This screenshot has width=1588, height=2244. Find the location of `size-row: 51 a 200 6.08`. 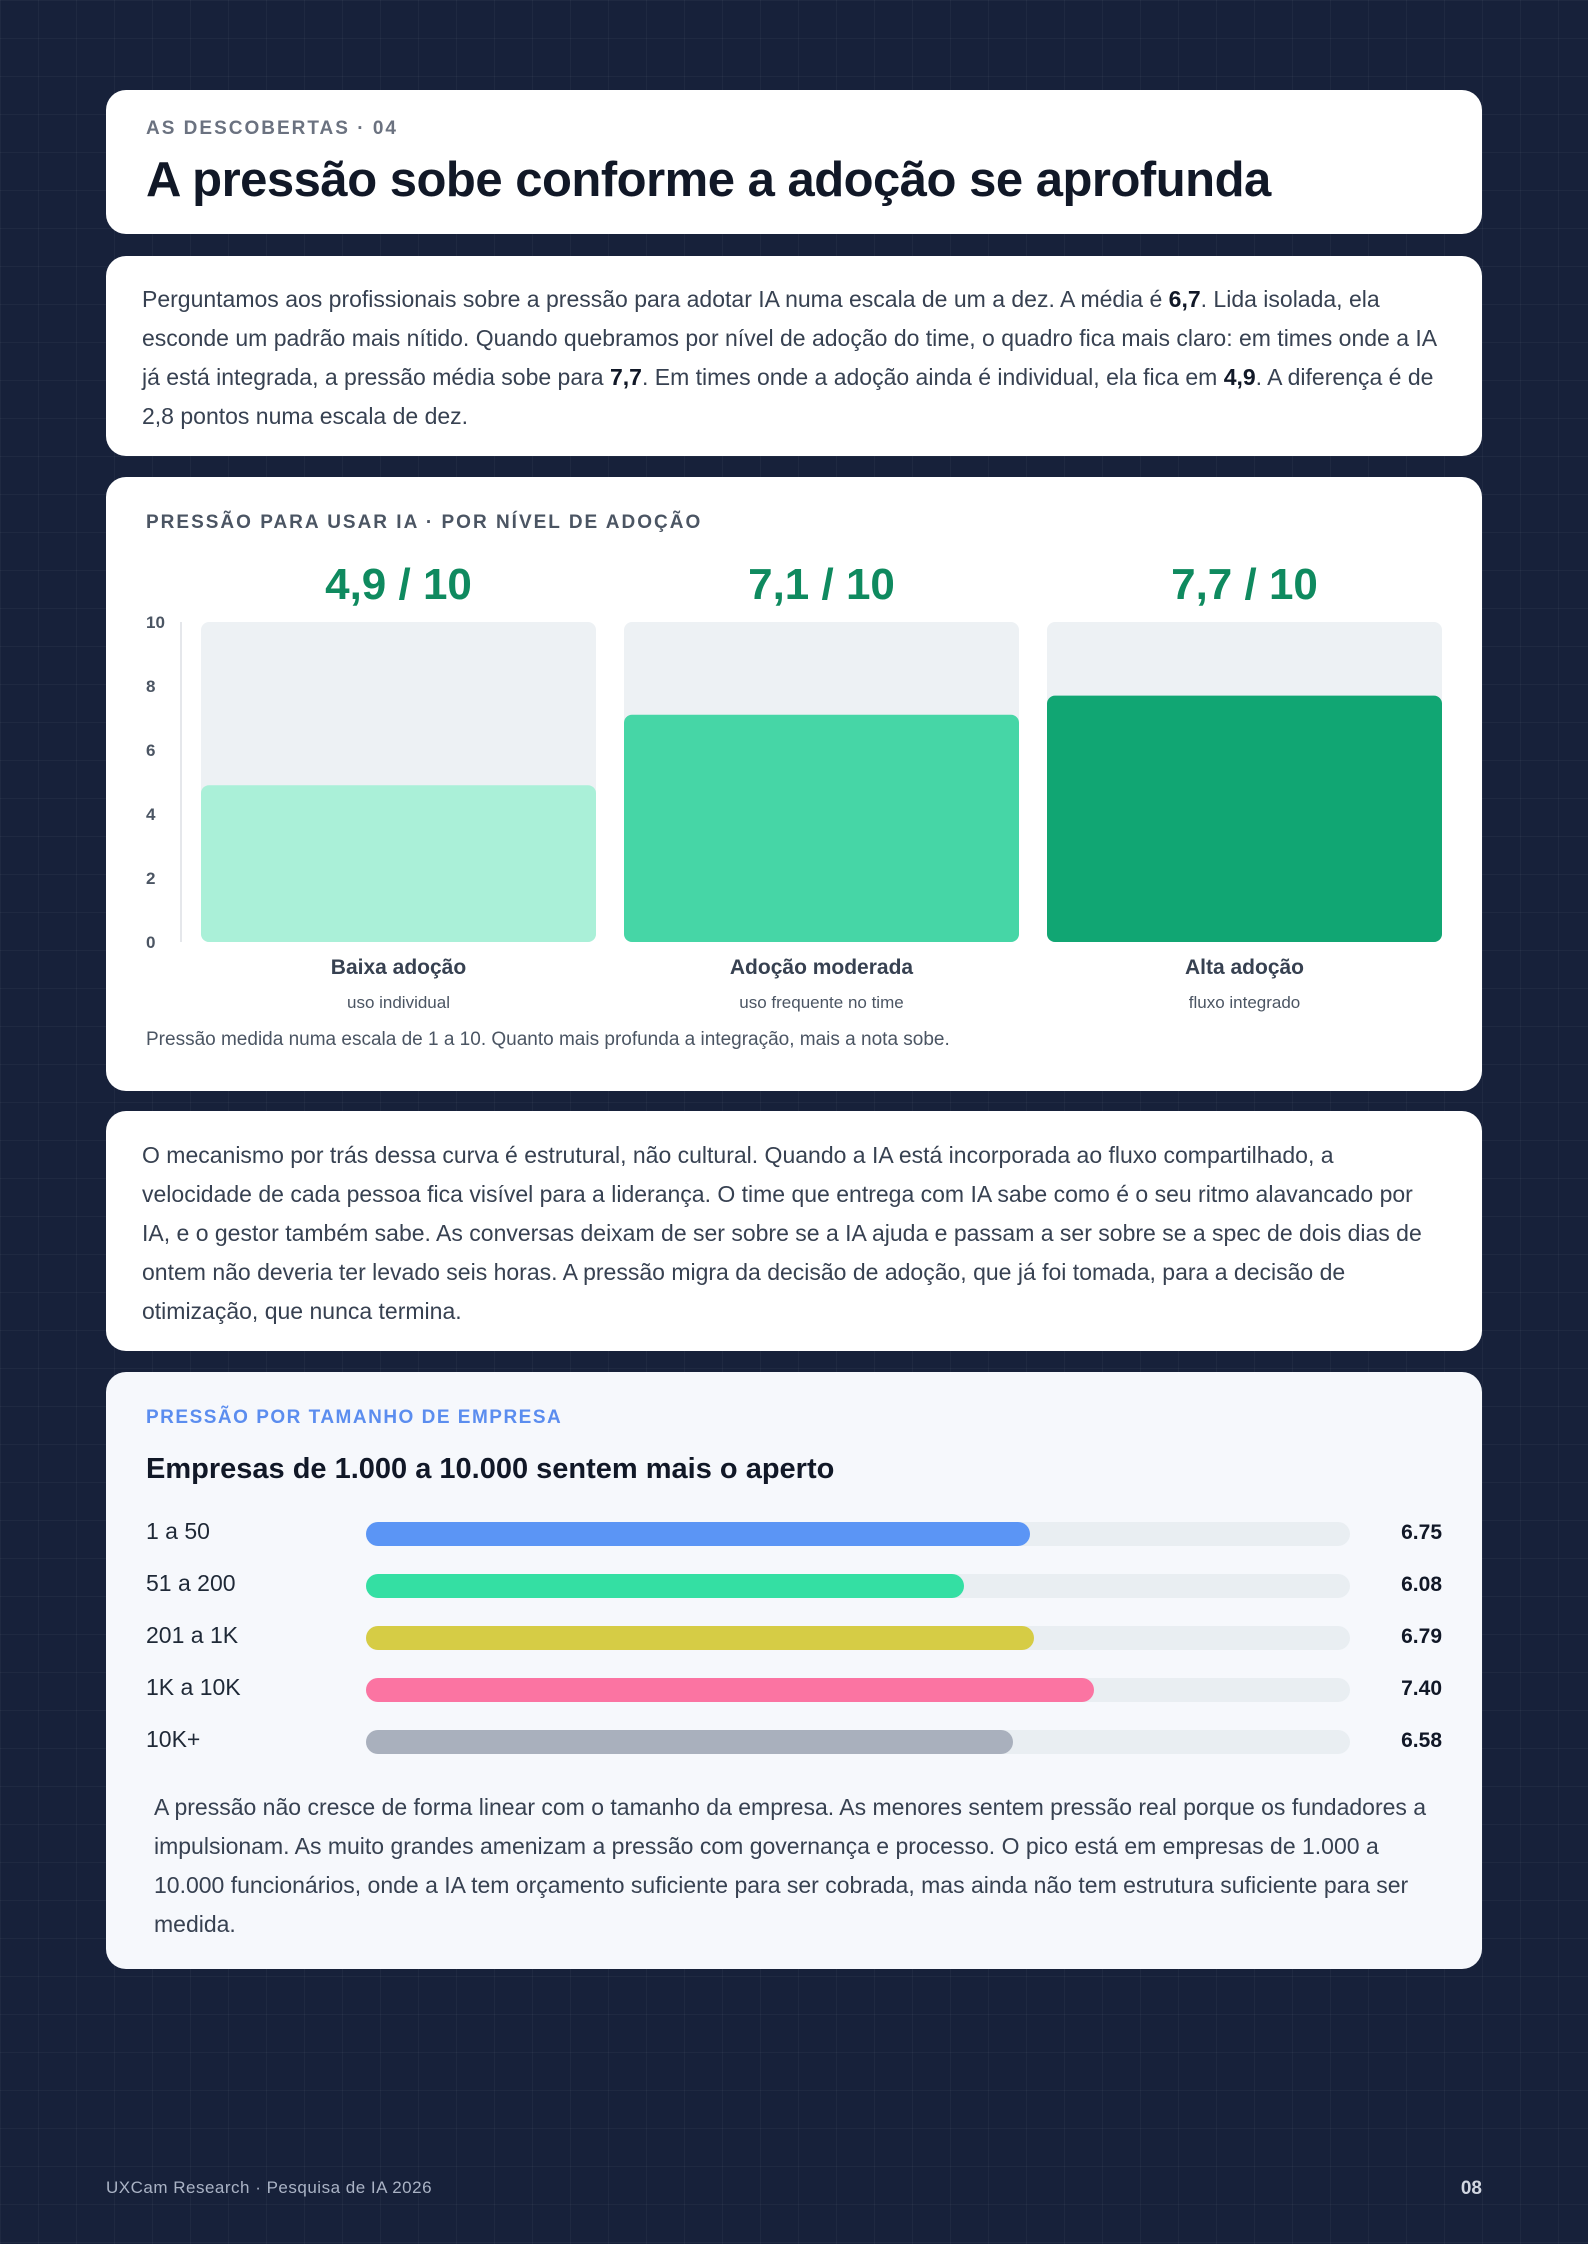

size-row: 51 a 200 6.08 is located at coordinates (794, 1586).